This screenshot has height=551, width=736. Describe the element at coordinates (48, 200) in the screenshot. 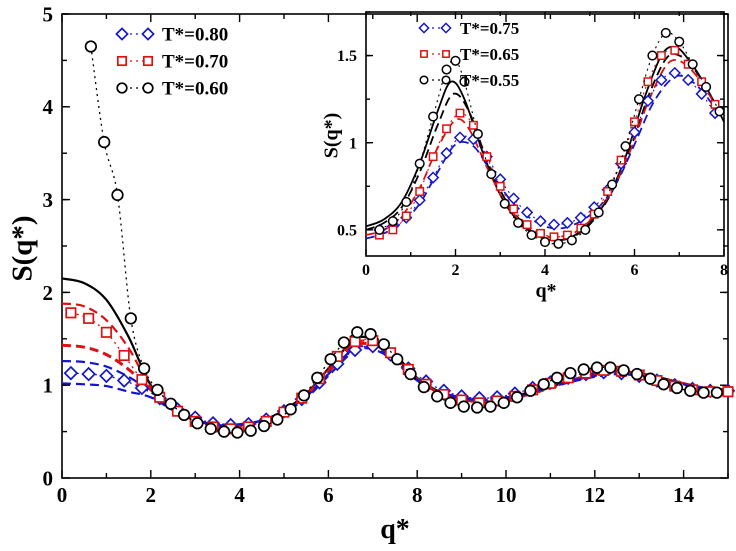

I see `y-tick-label: 3` at that location.